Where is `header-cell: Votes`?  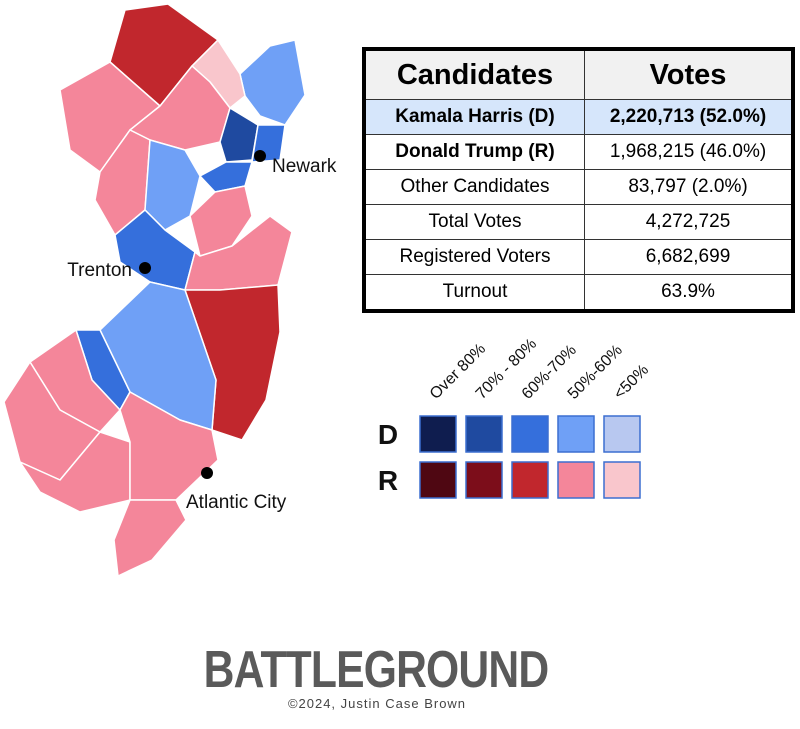
header-cell: Votes is located at coordinates (689, 74).